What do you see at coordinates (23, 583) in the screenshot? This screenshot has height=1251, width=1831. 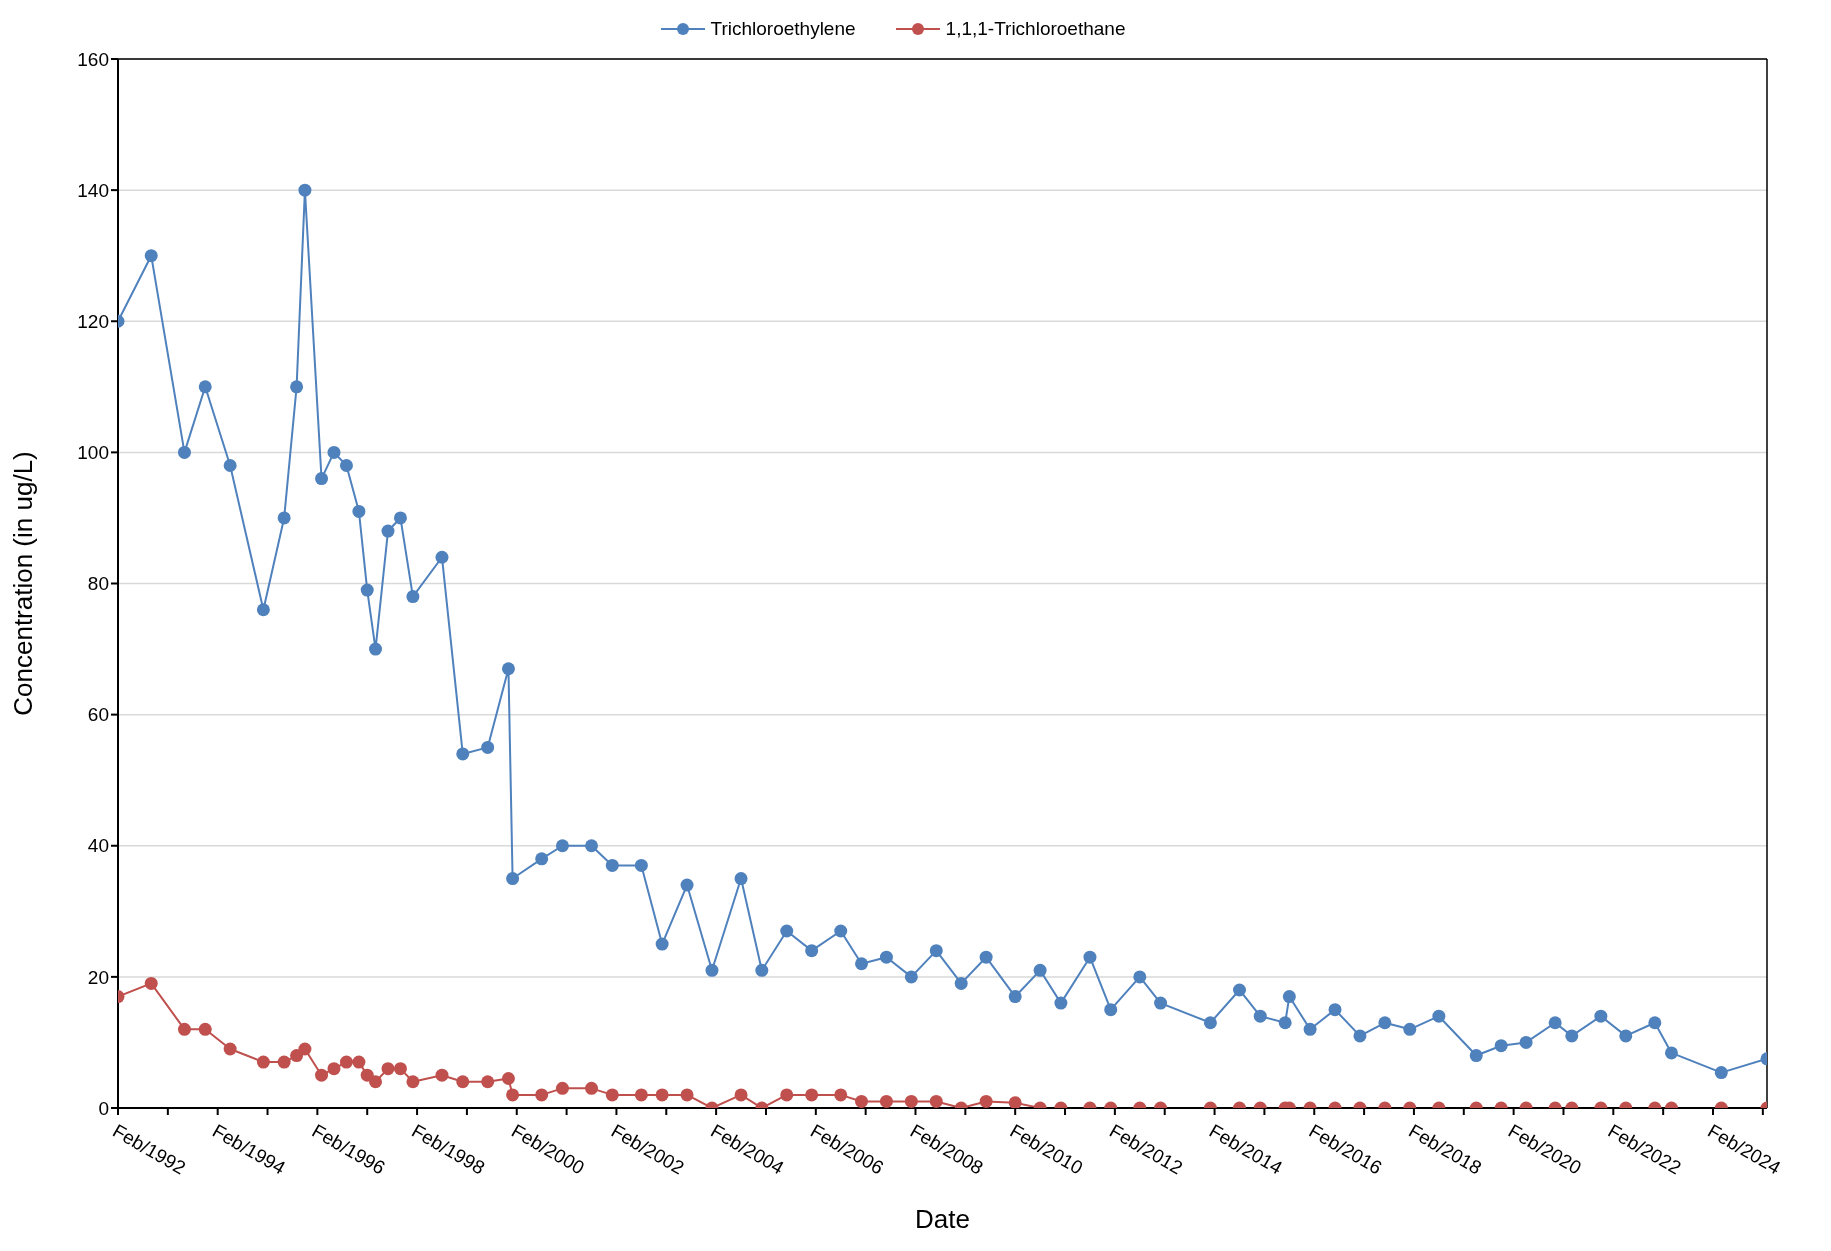 I see `y-axis-title: Concentration (in ug/L)` at bounding box center [23, 583].